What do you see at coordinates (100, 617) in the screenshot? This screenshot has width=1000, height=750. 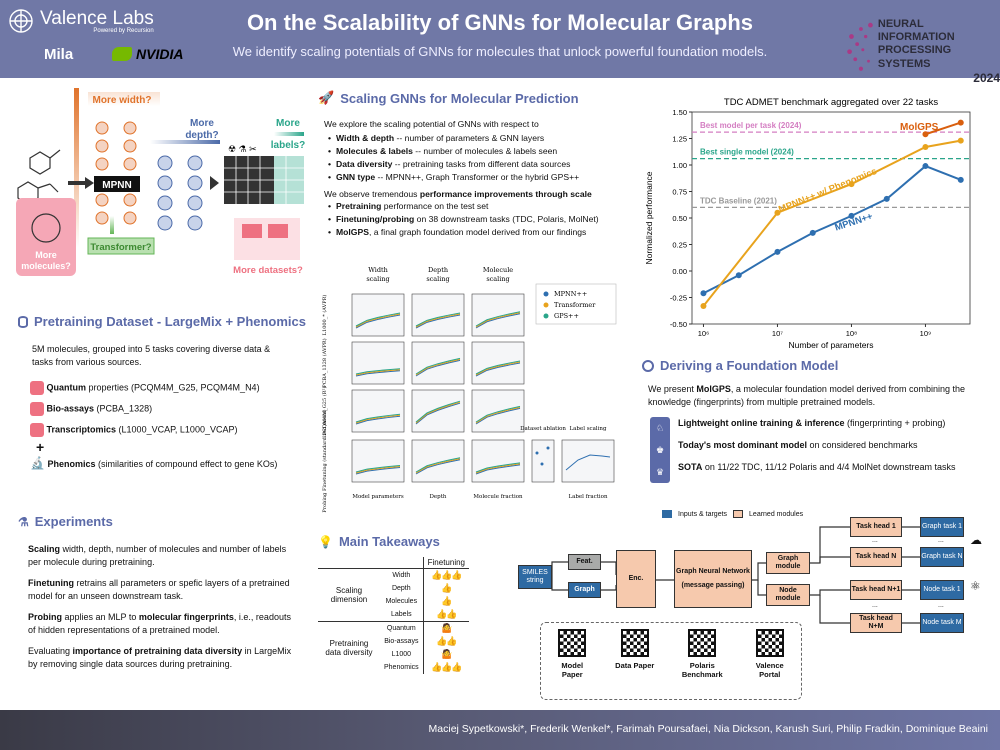 I see `exp-probing-rest: applies an MLP to` at bounding box center [100, 617].